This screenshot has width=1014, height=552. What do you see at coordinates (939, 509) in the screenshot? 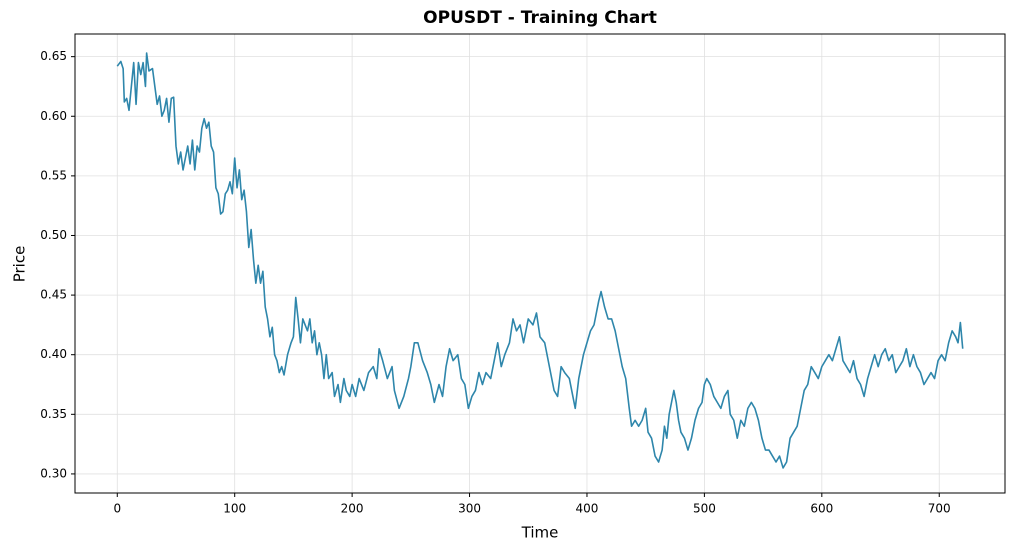
I see `x-tick-label: 700` at bounding box center [939, 509].